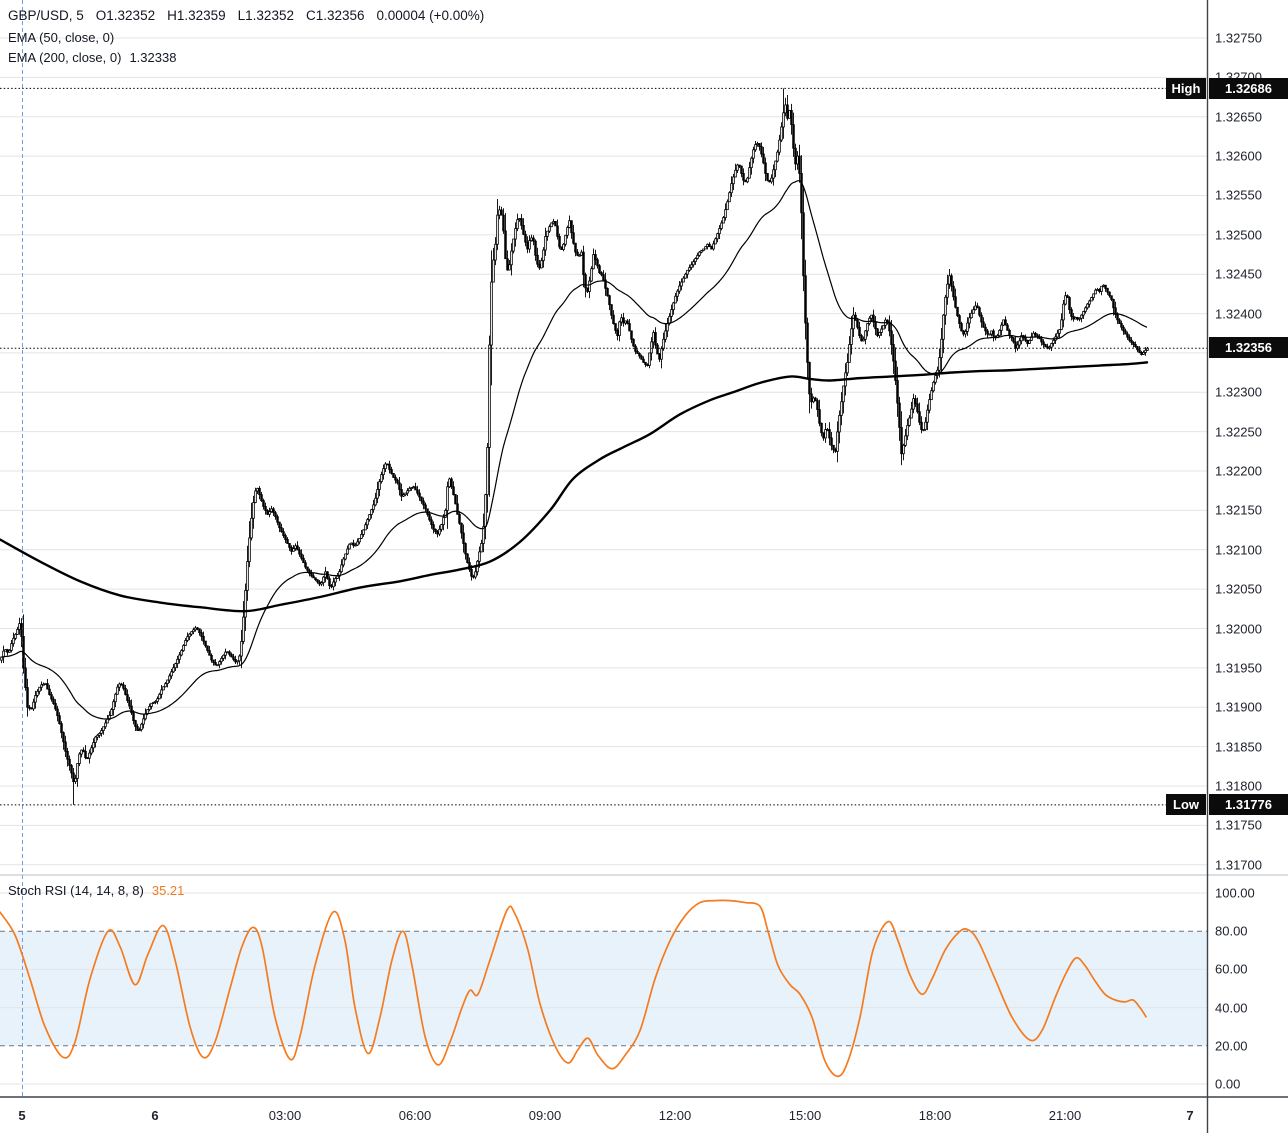  I want to click on ema200-value: 1.32338, so click(153, 57).